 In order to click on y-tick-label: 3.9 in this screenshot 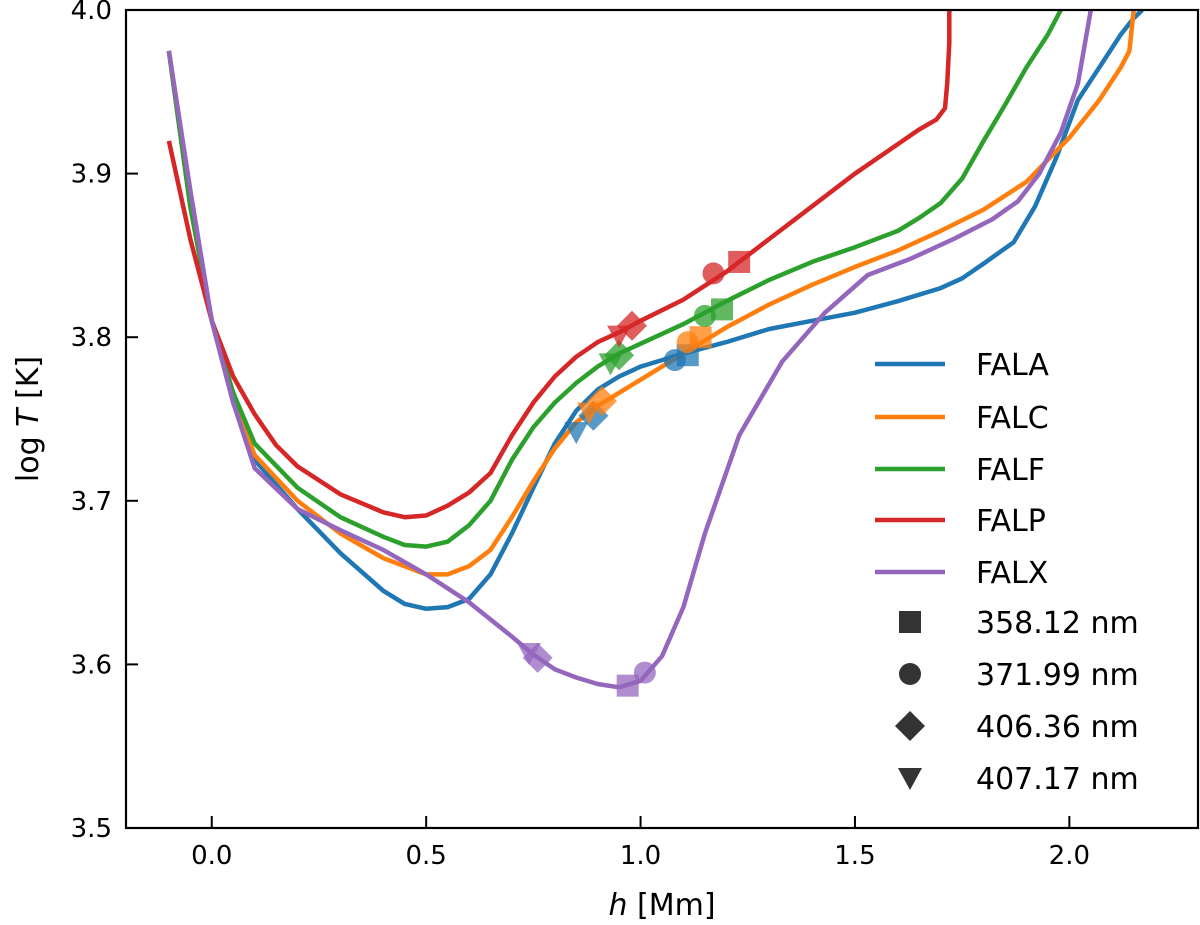, I will do `click(91, 175)`.